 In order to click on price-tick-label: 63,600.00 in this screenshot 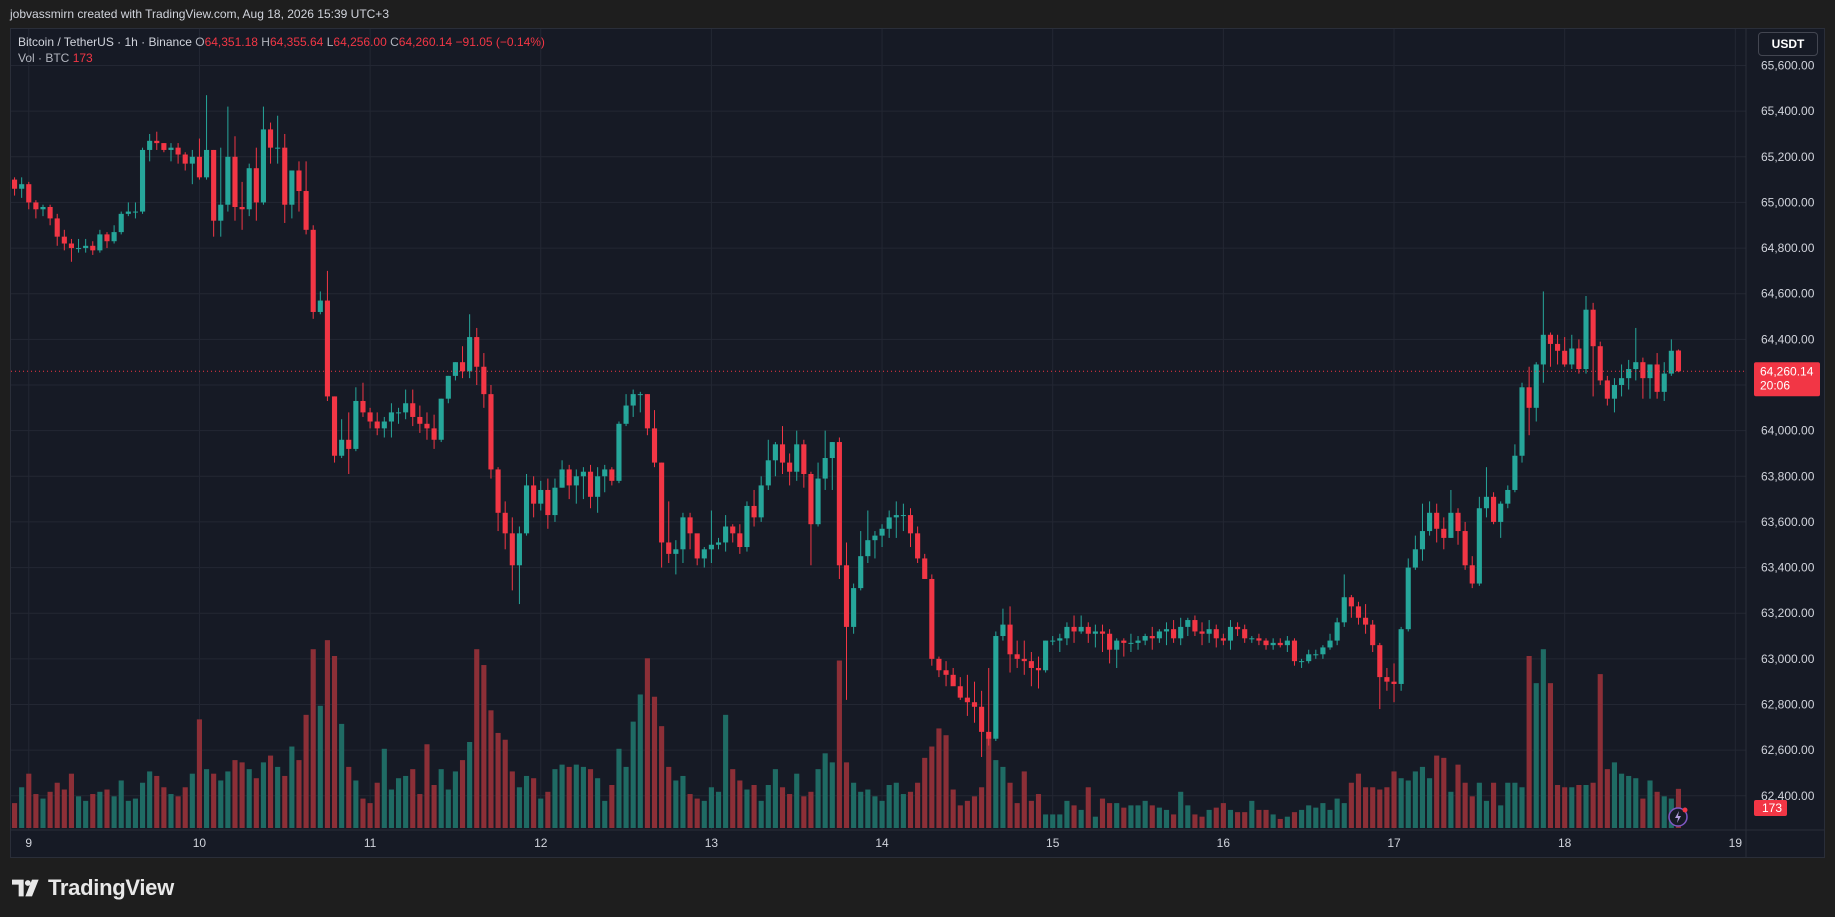, I will do `click(1788, 522)`.